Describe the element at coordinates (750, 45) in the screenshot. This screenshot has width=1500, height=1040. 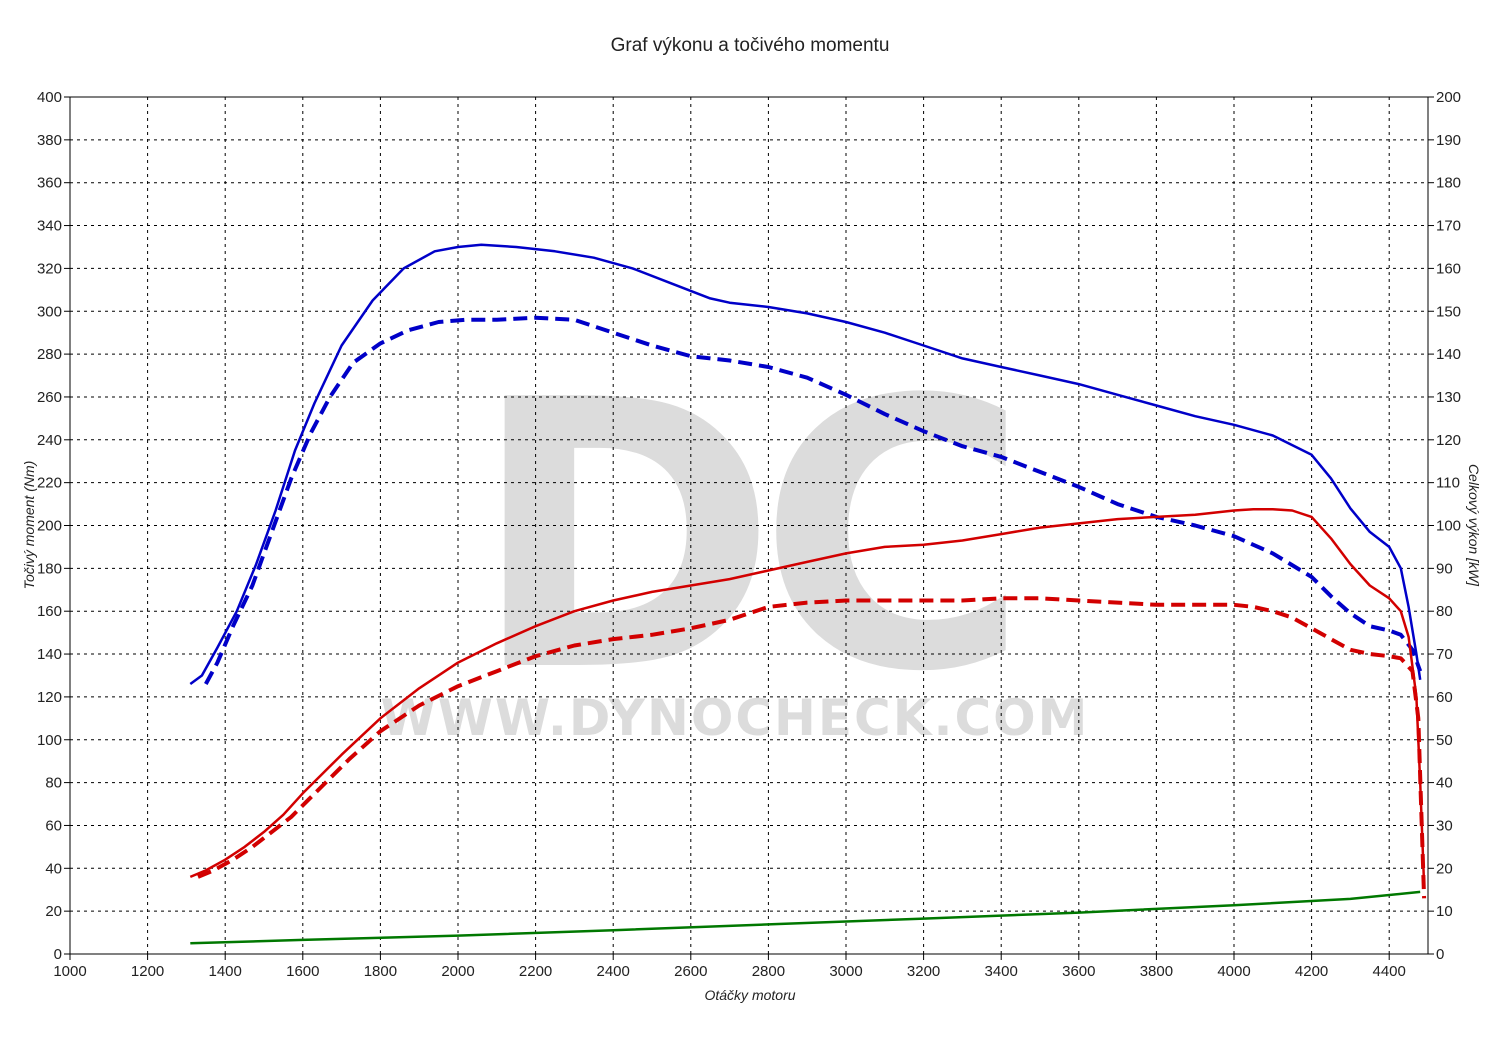
I see `chart-title: Graf výkonu a točivého momentu` at that location.